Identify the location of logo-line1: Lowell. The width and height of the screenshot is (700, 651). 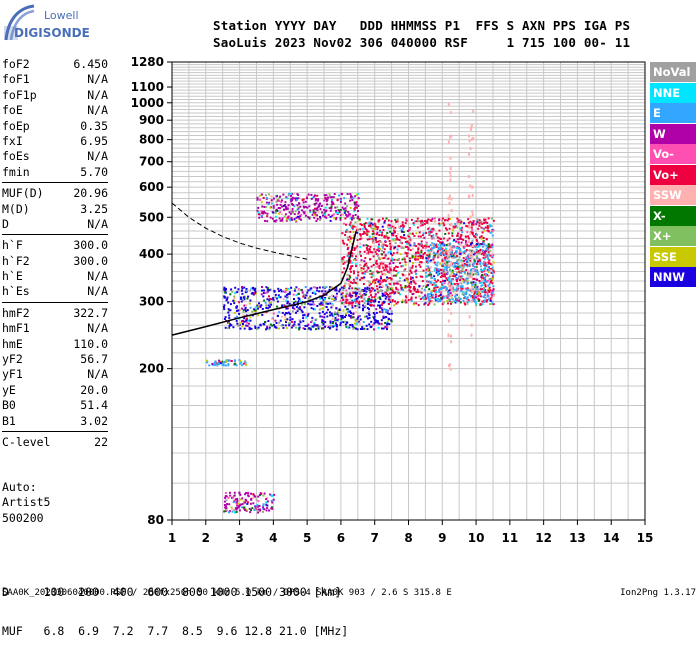
(61, 15).